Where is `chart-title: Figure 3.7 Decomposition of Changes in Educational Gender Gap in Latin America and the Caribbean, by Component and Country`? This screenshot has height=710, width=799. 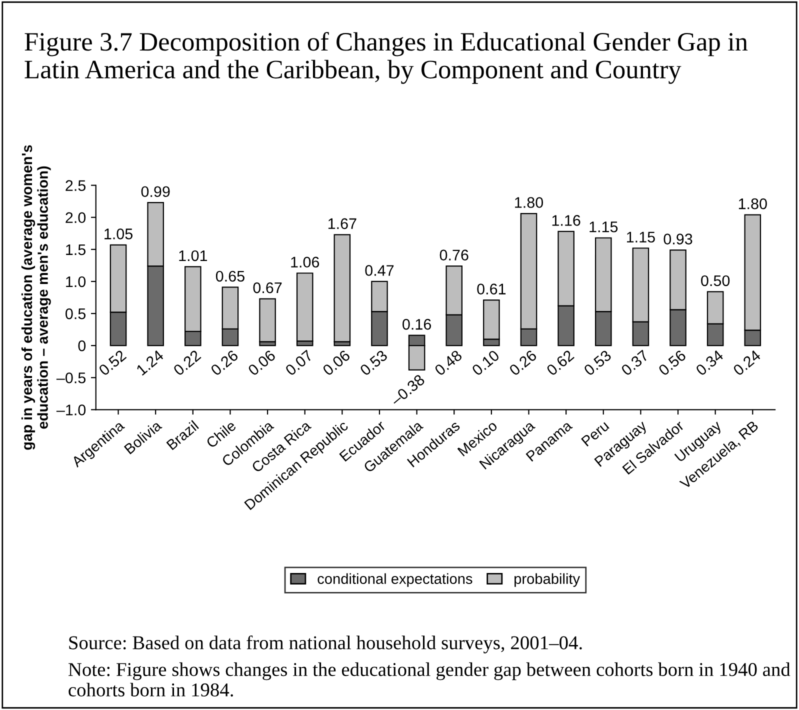 chart-title: Figure 3.7 Decomposition of Changes in Educational Gender Gap in Latin America and the Caribbean, by Component and Country is located at coordinates (386, 58).